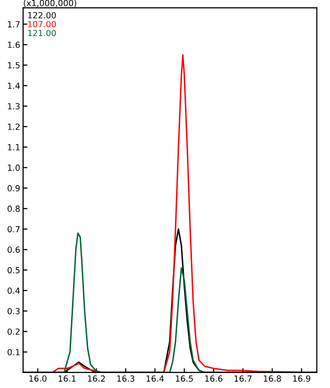  Describe the element at coordinates (96, 378) in the screenshot. I see `x-tick-label: 16.2` at that location.